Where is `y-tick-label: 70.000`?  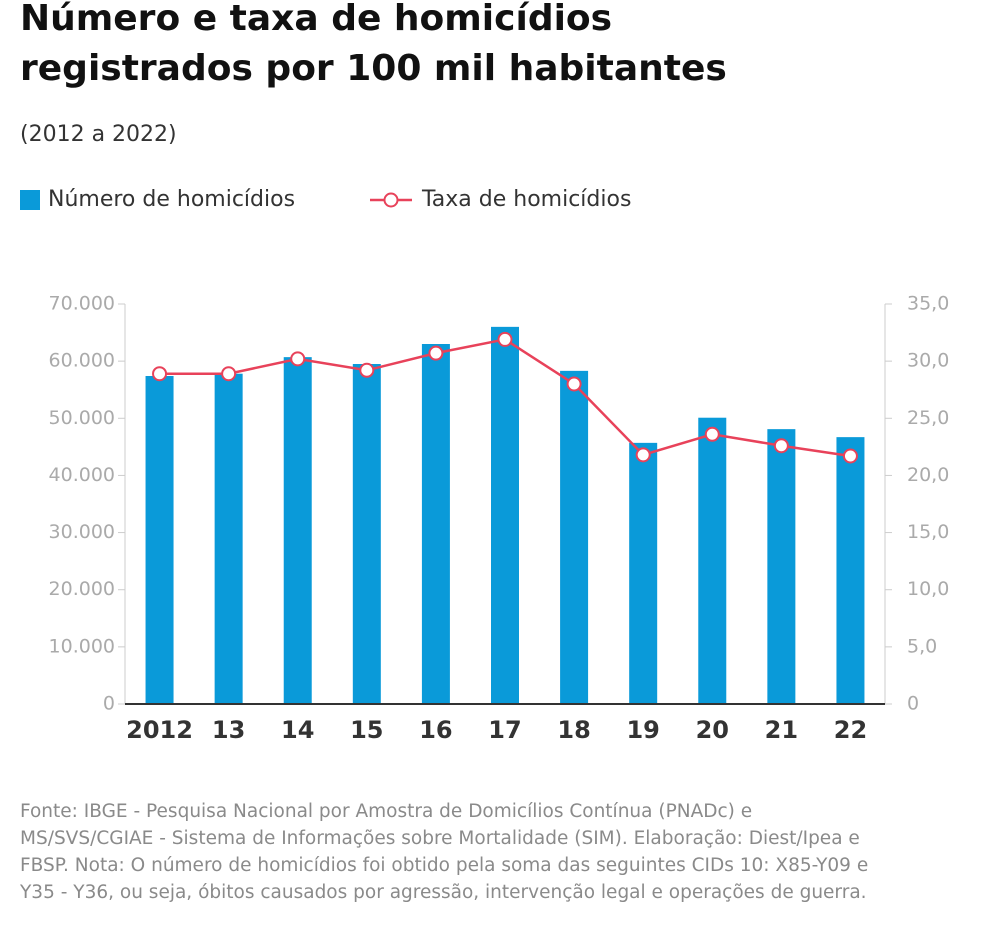 y-tick-label: 70.000 is located at coordinates (82, 304).